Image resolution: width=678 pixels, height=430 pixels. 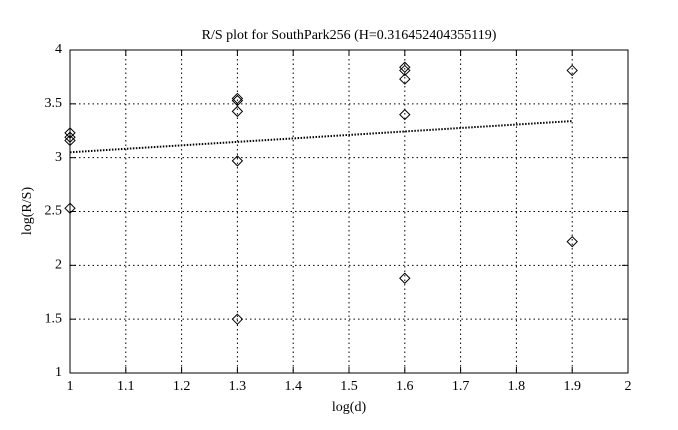 What do you see at coordinates (293, 386) in the screenshot?
I see `x-tick-label: 1.4` at bounding box center [293, 386].